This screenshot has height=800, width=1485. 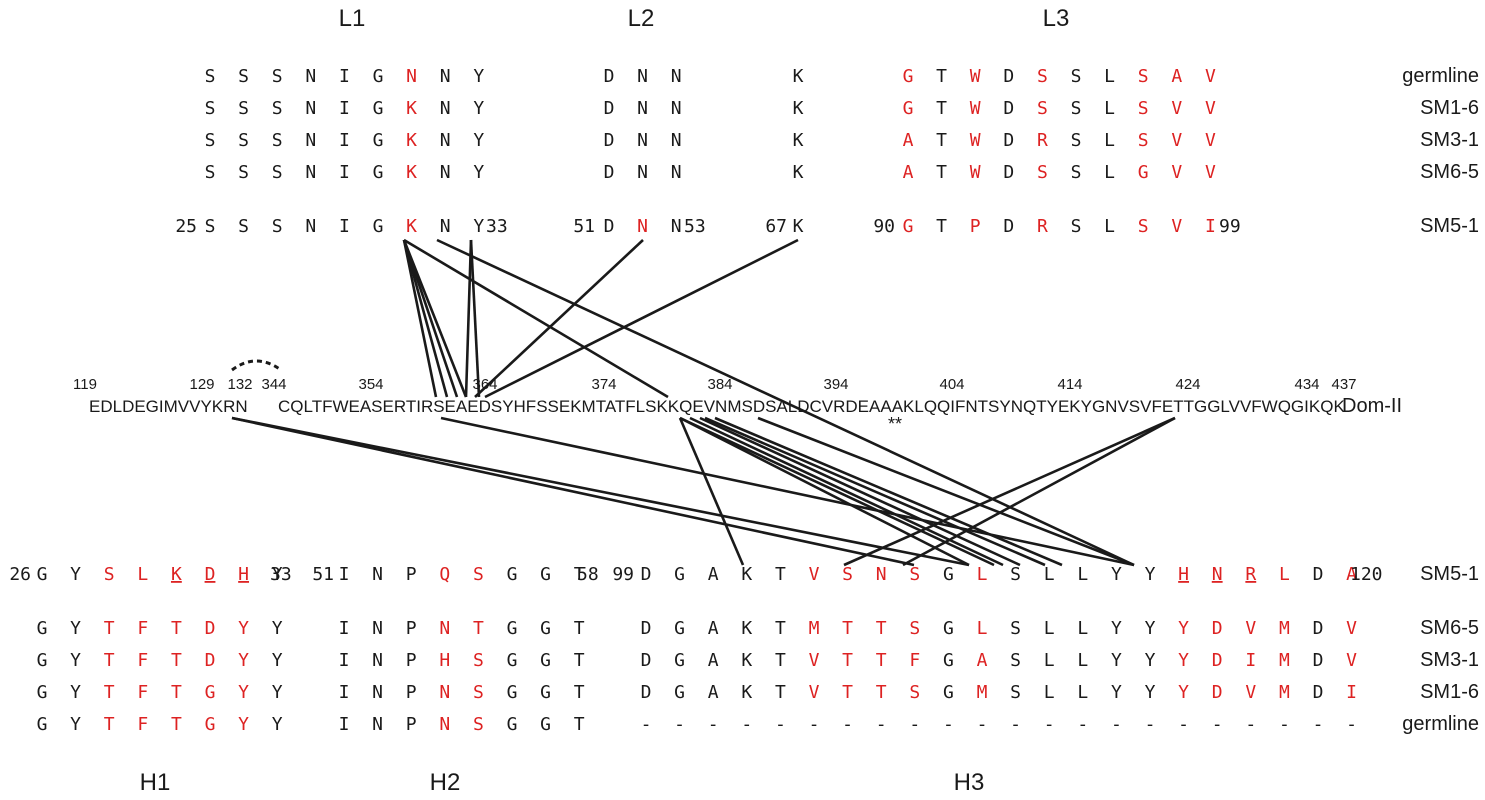 I want to click on residue: M, so click(x=1284, y=692).